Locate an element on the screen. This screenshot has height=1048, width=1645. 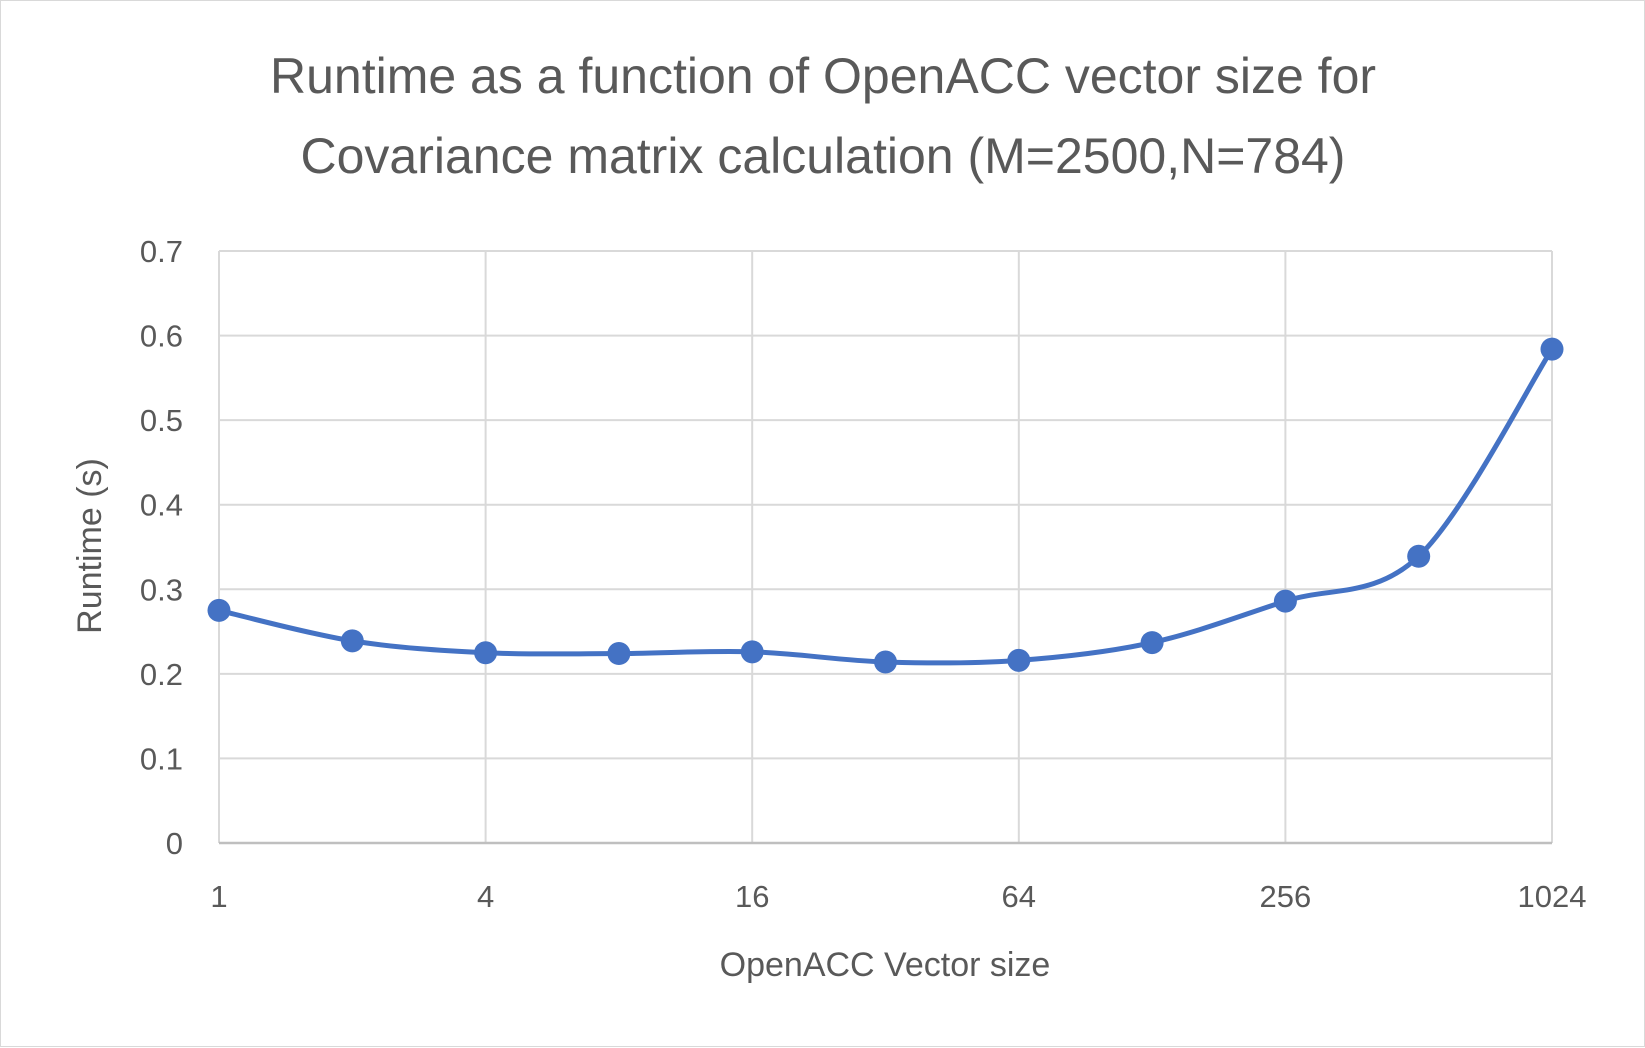
y-tick-label: 0.1 is located at coordinates (161, 758).